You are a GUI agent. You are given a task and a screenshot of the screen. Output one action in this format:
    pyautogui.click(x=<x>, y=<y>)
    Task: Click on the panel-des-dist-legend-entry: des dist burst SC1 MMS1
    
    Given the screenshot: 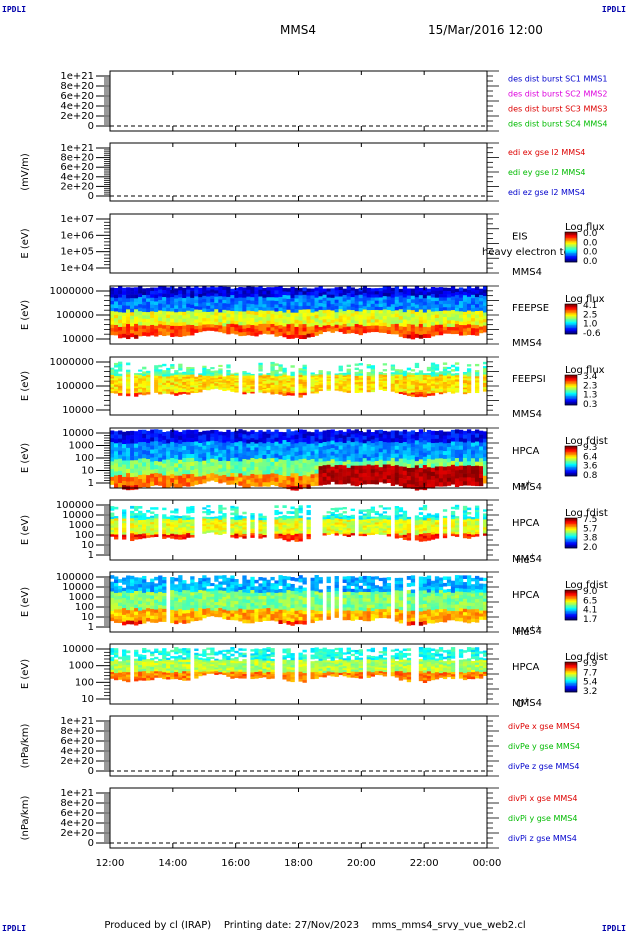 What is the action you would take?
    pyautogui.click(x=557, y=79)
    